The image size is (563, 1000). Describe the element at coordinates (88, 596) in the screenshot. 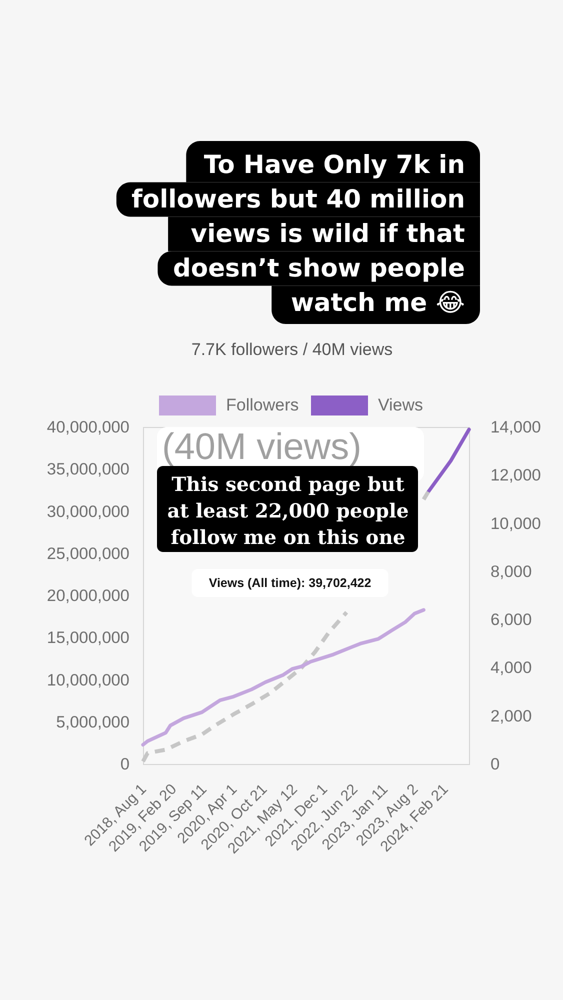

I see `y-tick-label: 20,000,000` at that location.